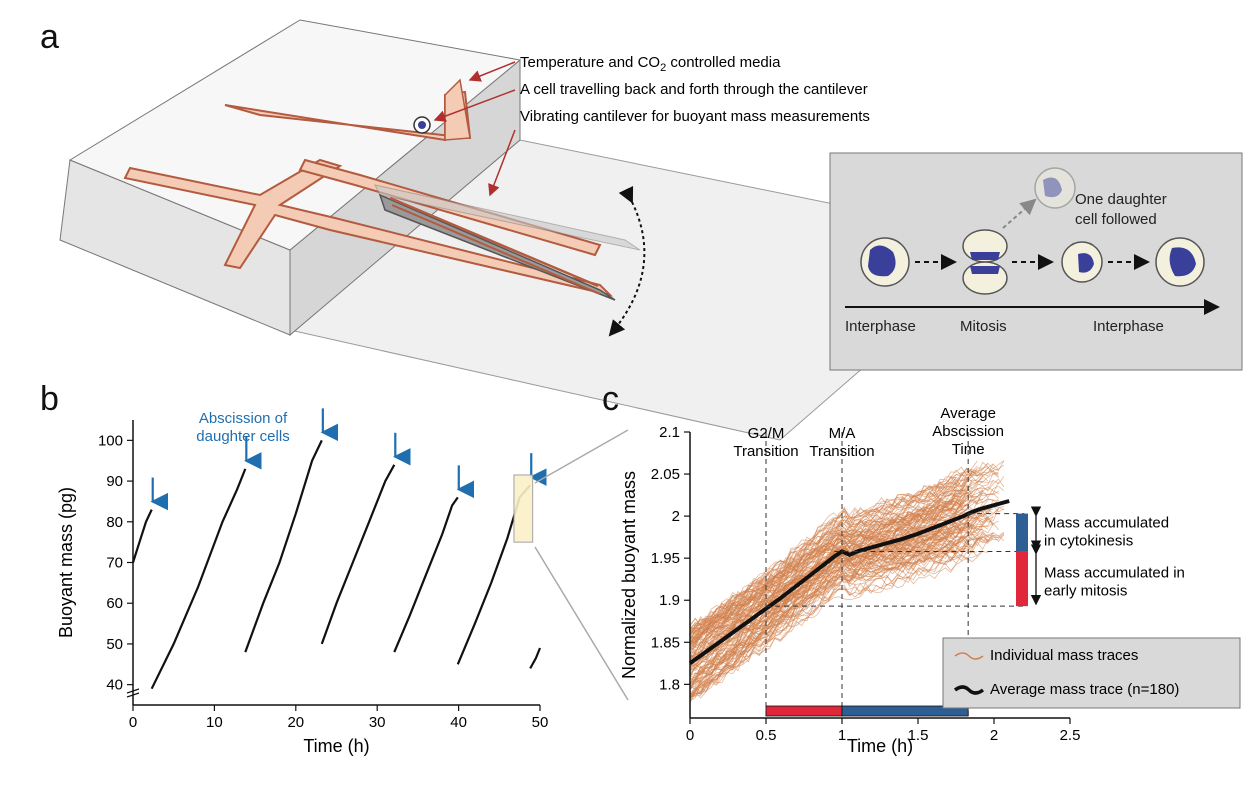 The image size is (1248, 790). Describe the element at coordinates (571, 565) in the screenshot. I see `zoom-connector` at that location.